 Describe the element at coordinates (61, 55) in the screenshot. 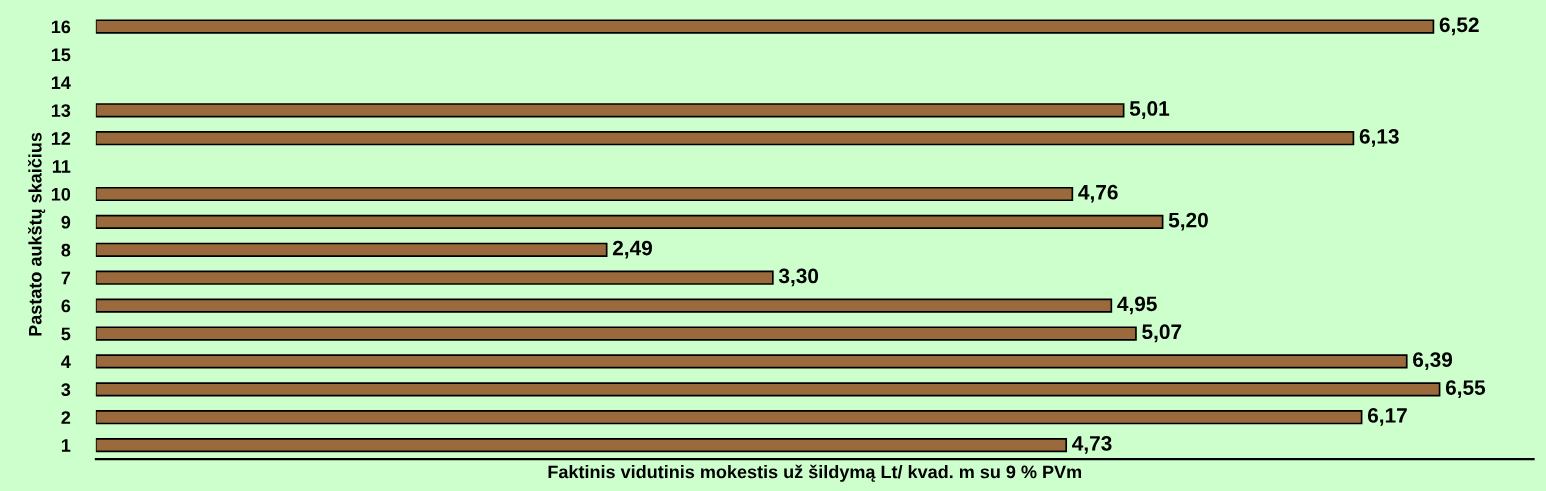

I see `y-tick-label: 15` at that location.